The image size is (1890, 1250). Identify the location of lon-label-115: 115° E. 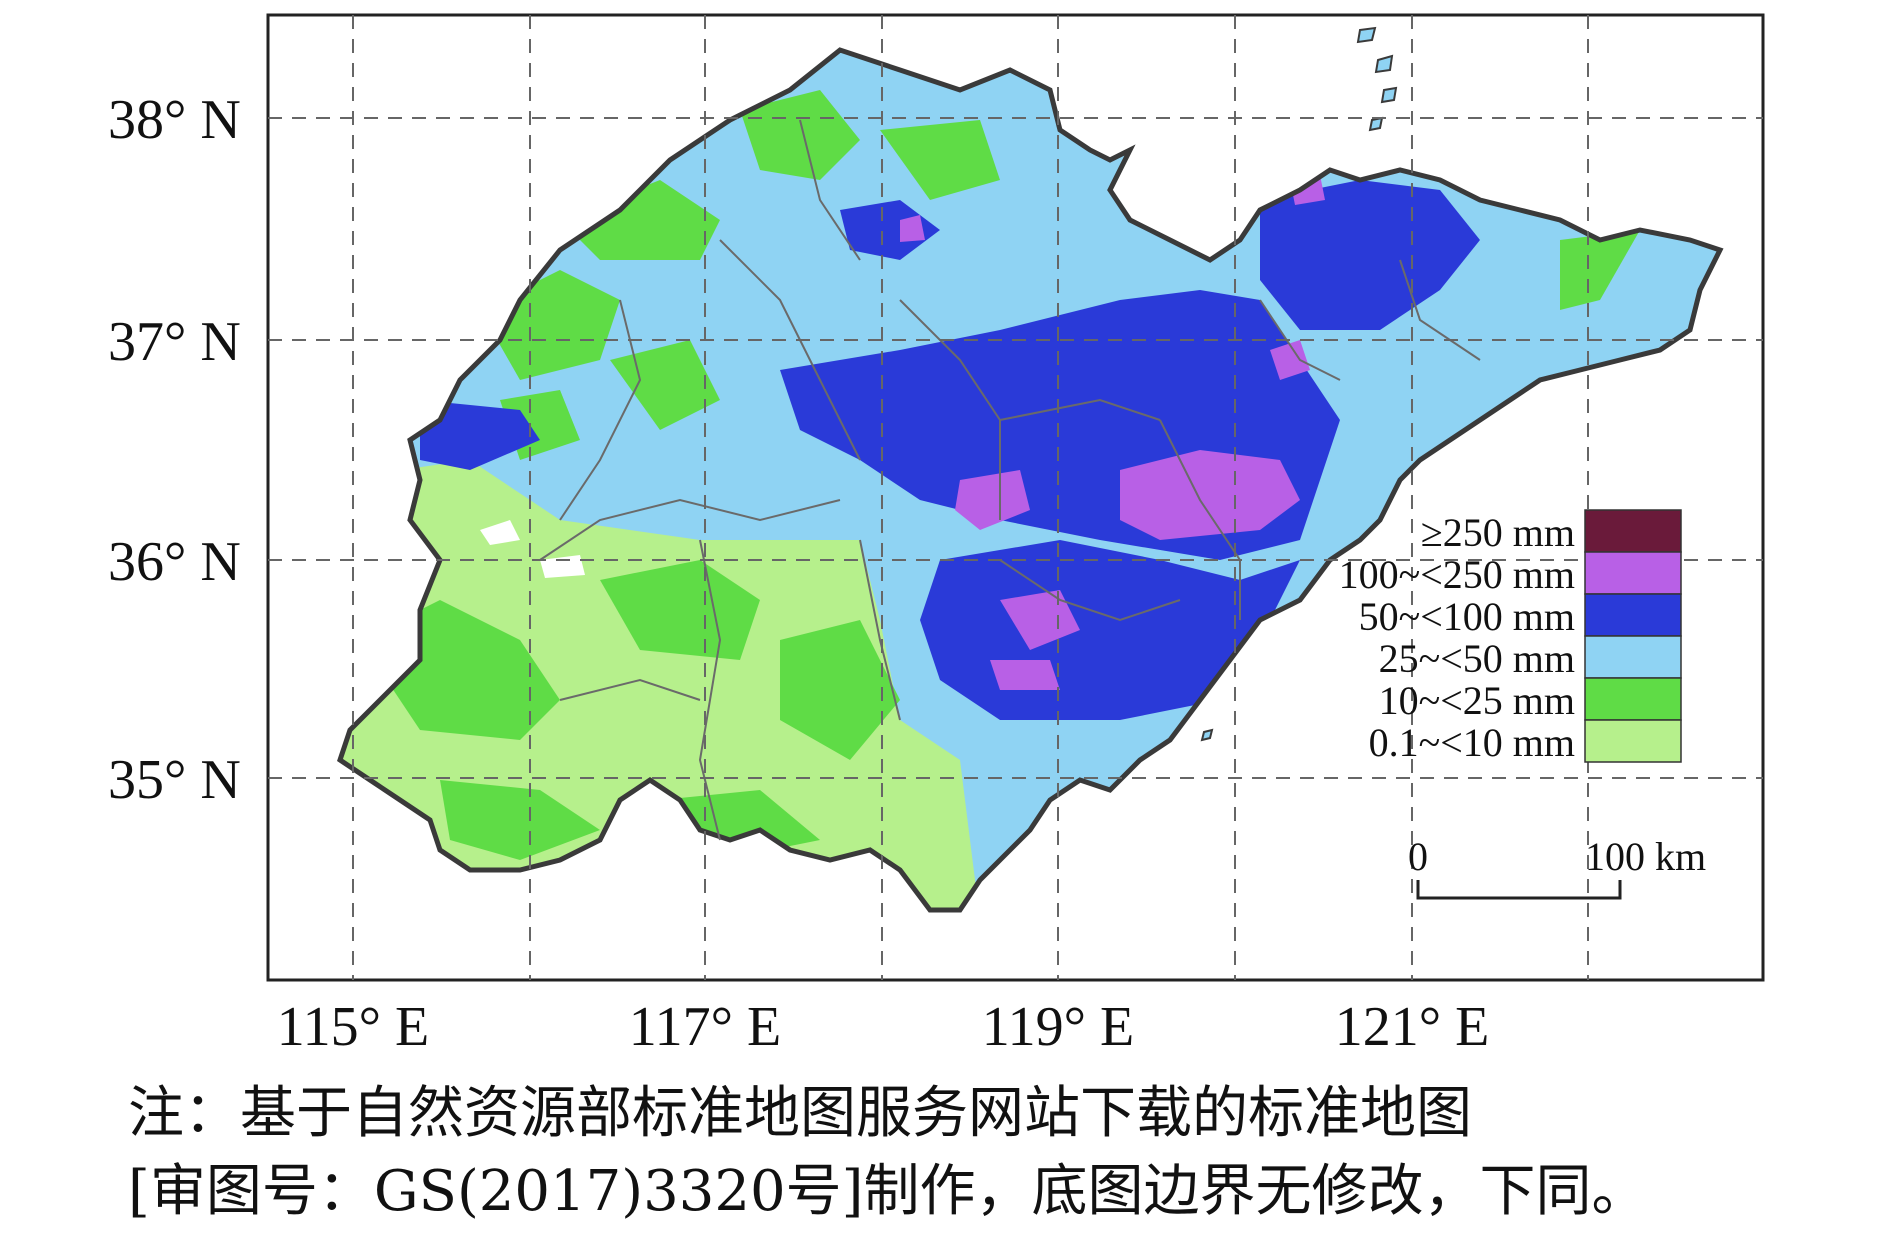
(353, 1023).